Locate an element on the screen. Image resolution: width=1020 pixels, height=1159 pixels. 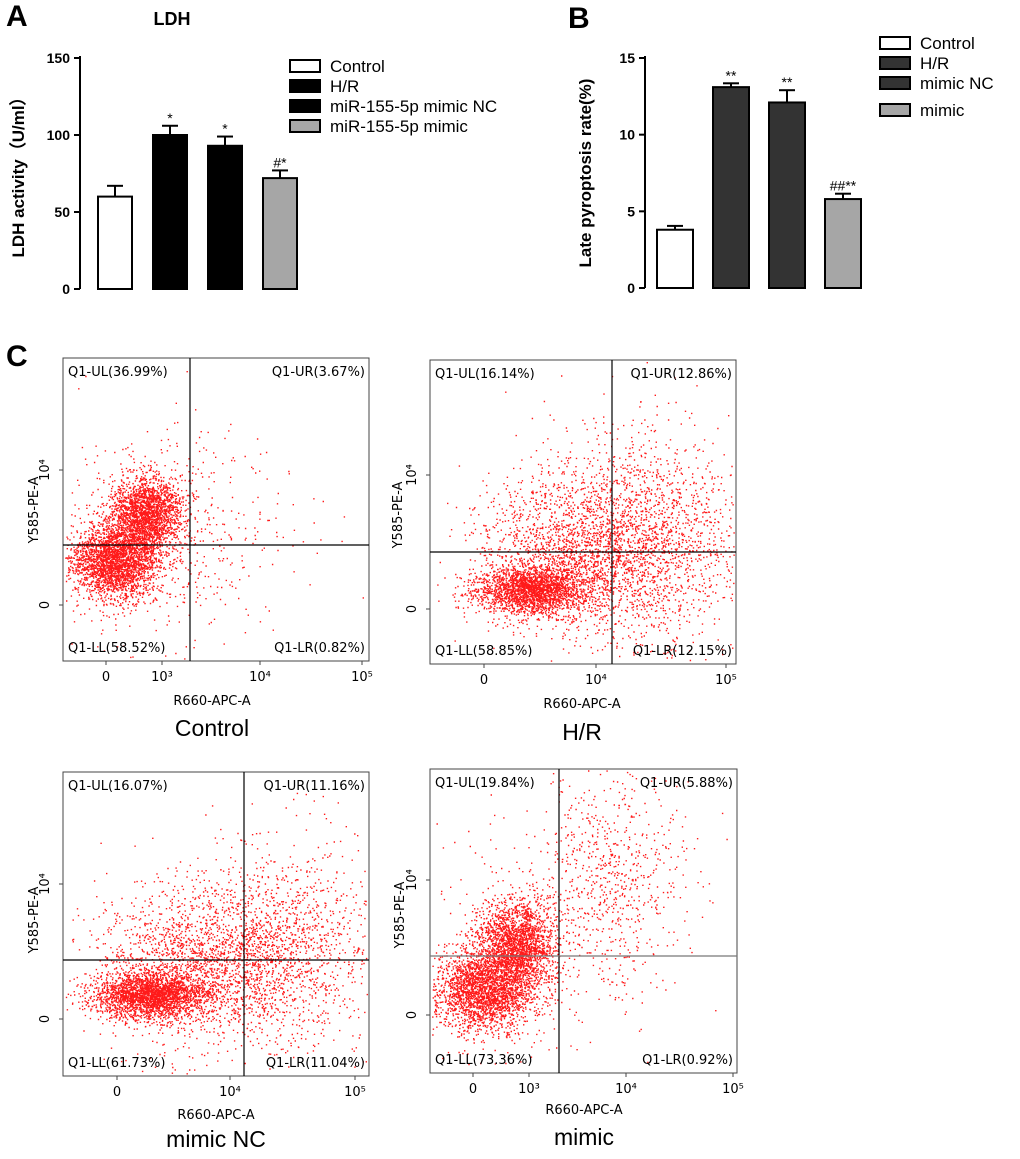
panel-letter-b: B is located at coordinates (579, 18).